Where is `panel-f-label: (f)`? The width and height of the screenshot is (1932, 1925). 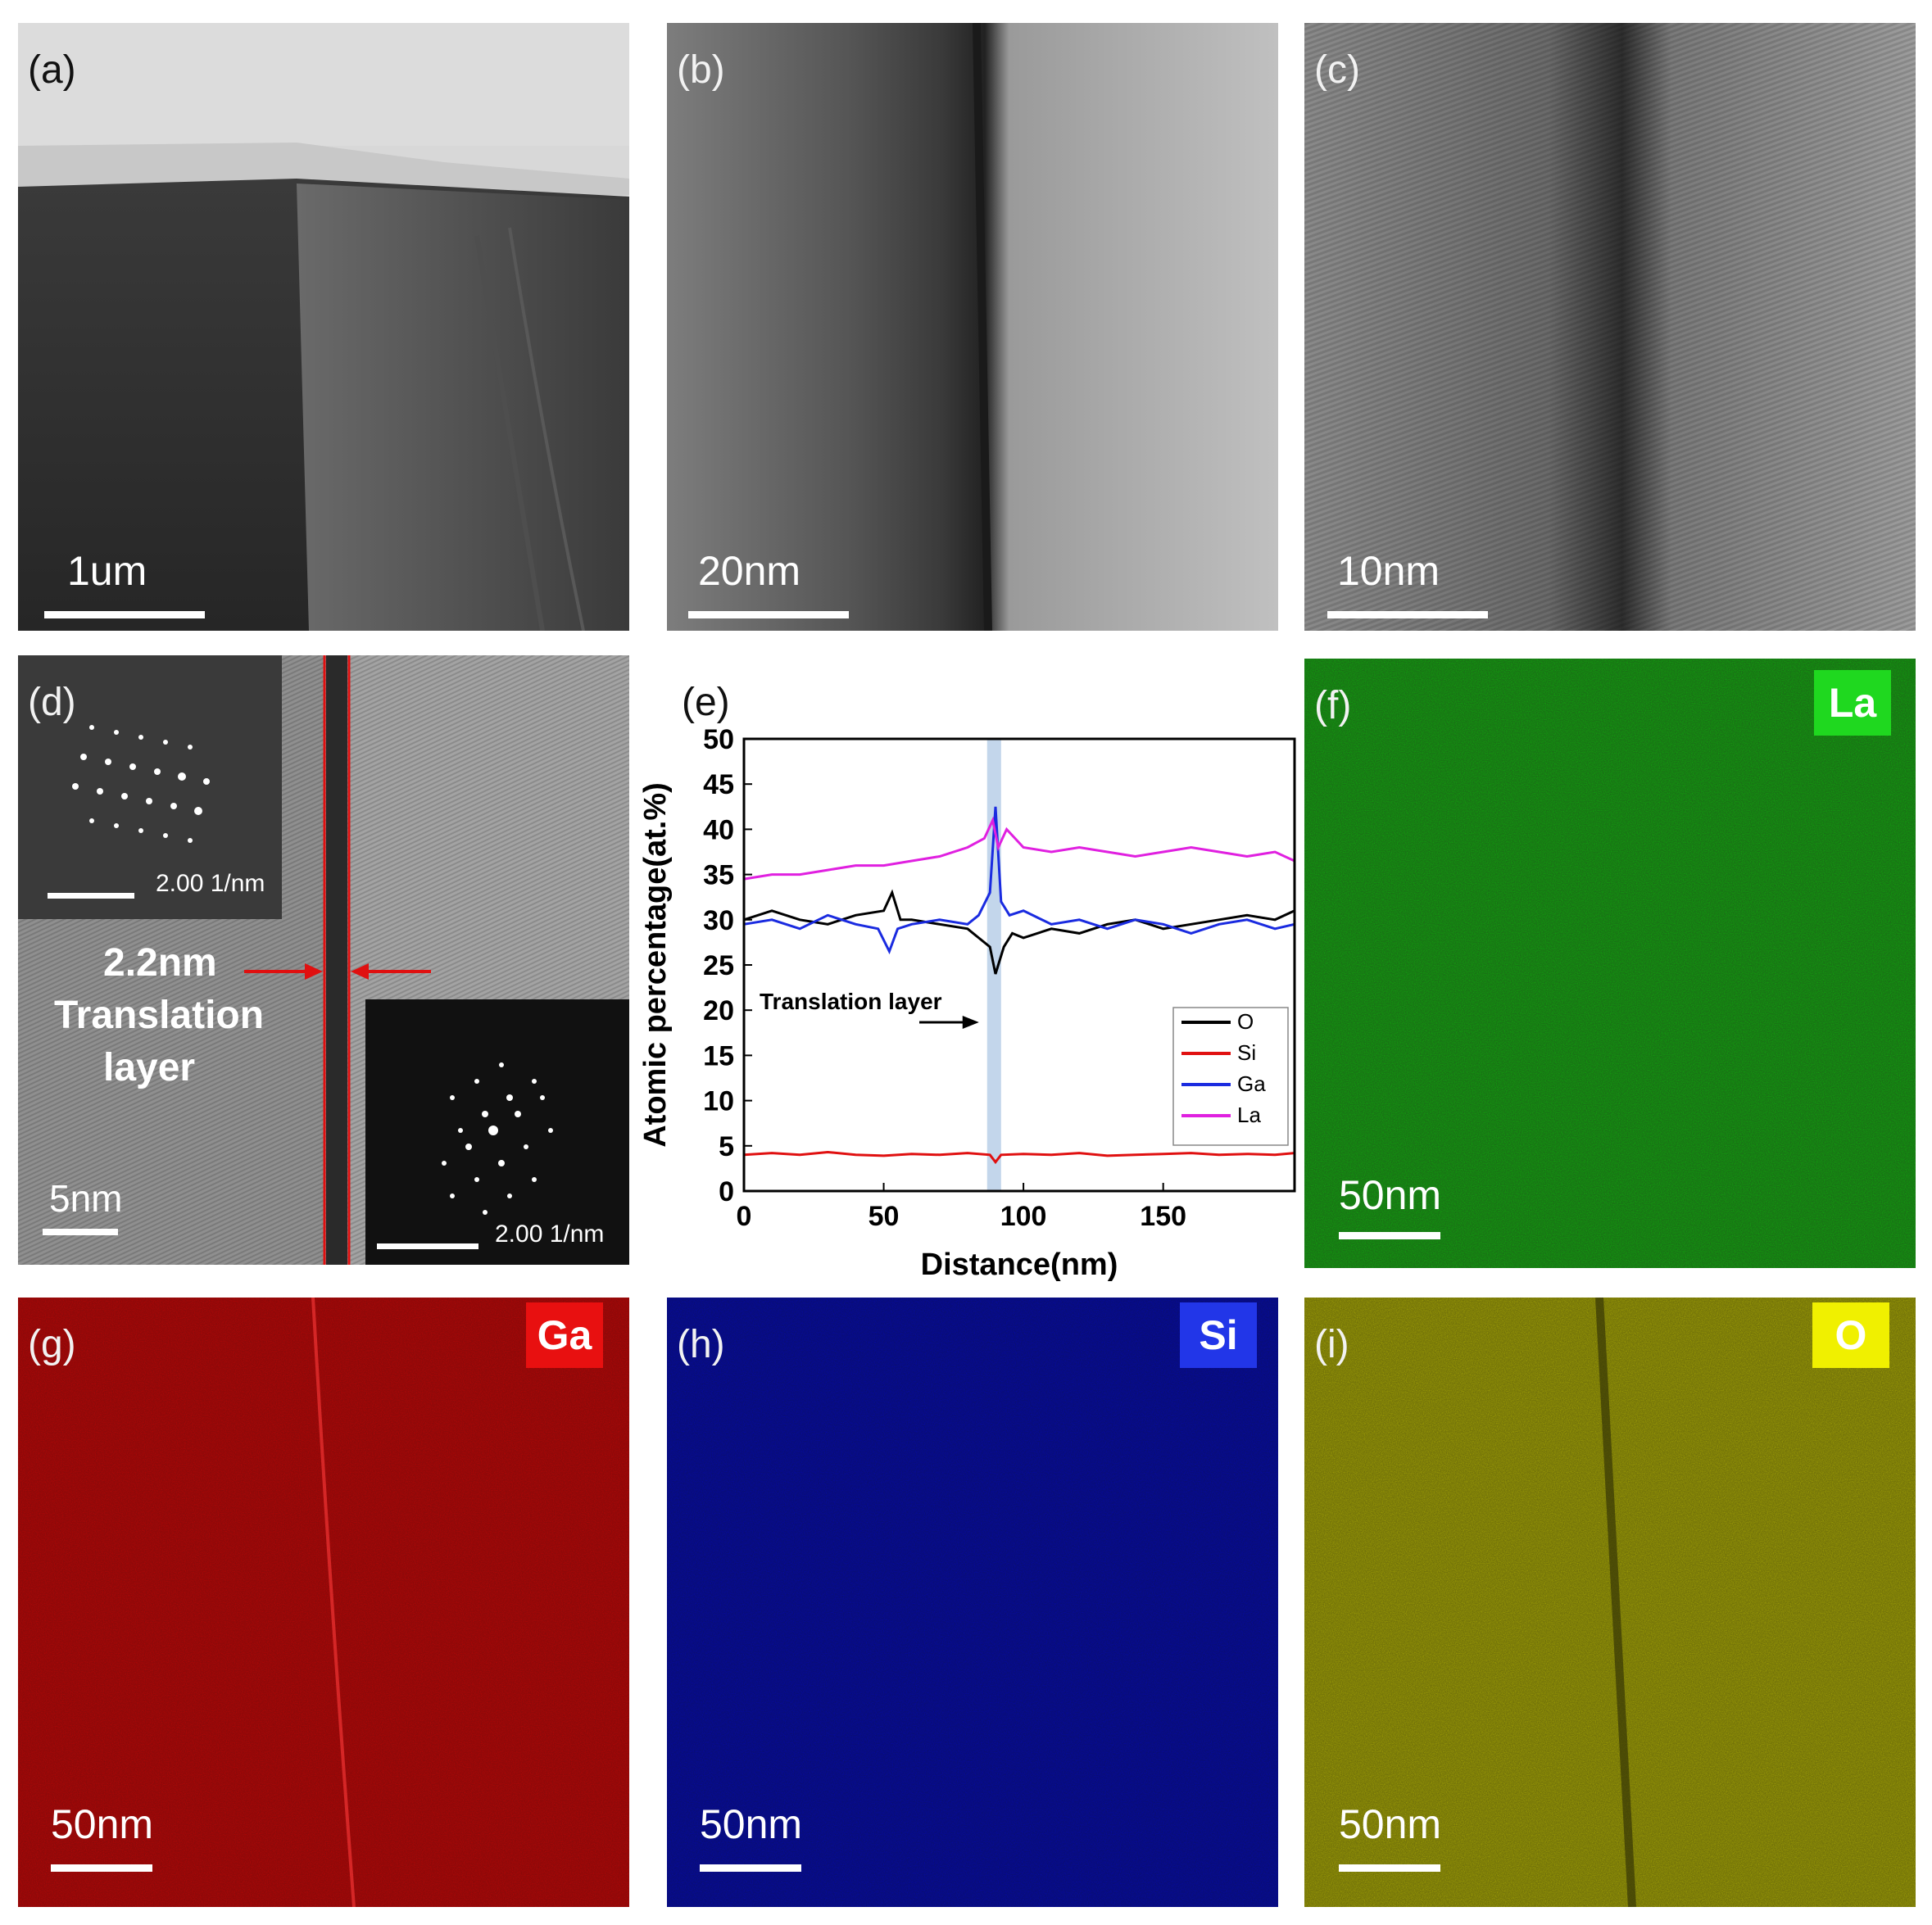 panel-f-label: (f) is located at coordinates (1333, 705).